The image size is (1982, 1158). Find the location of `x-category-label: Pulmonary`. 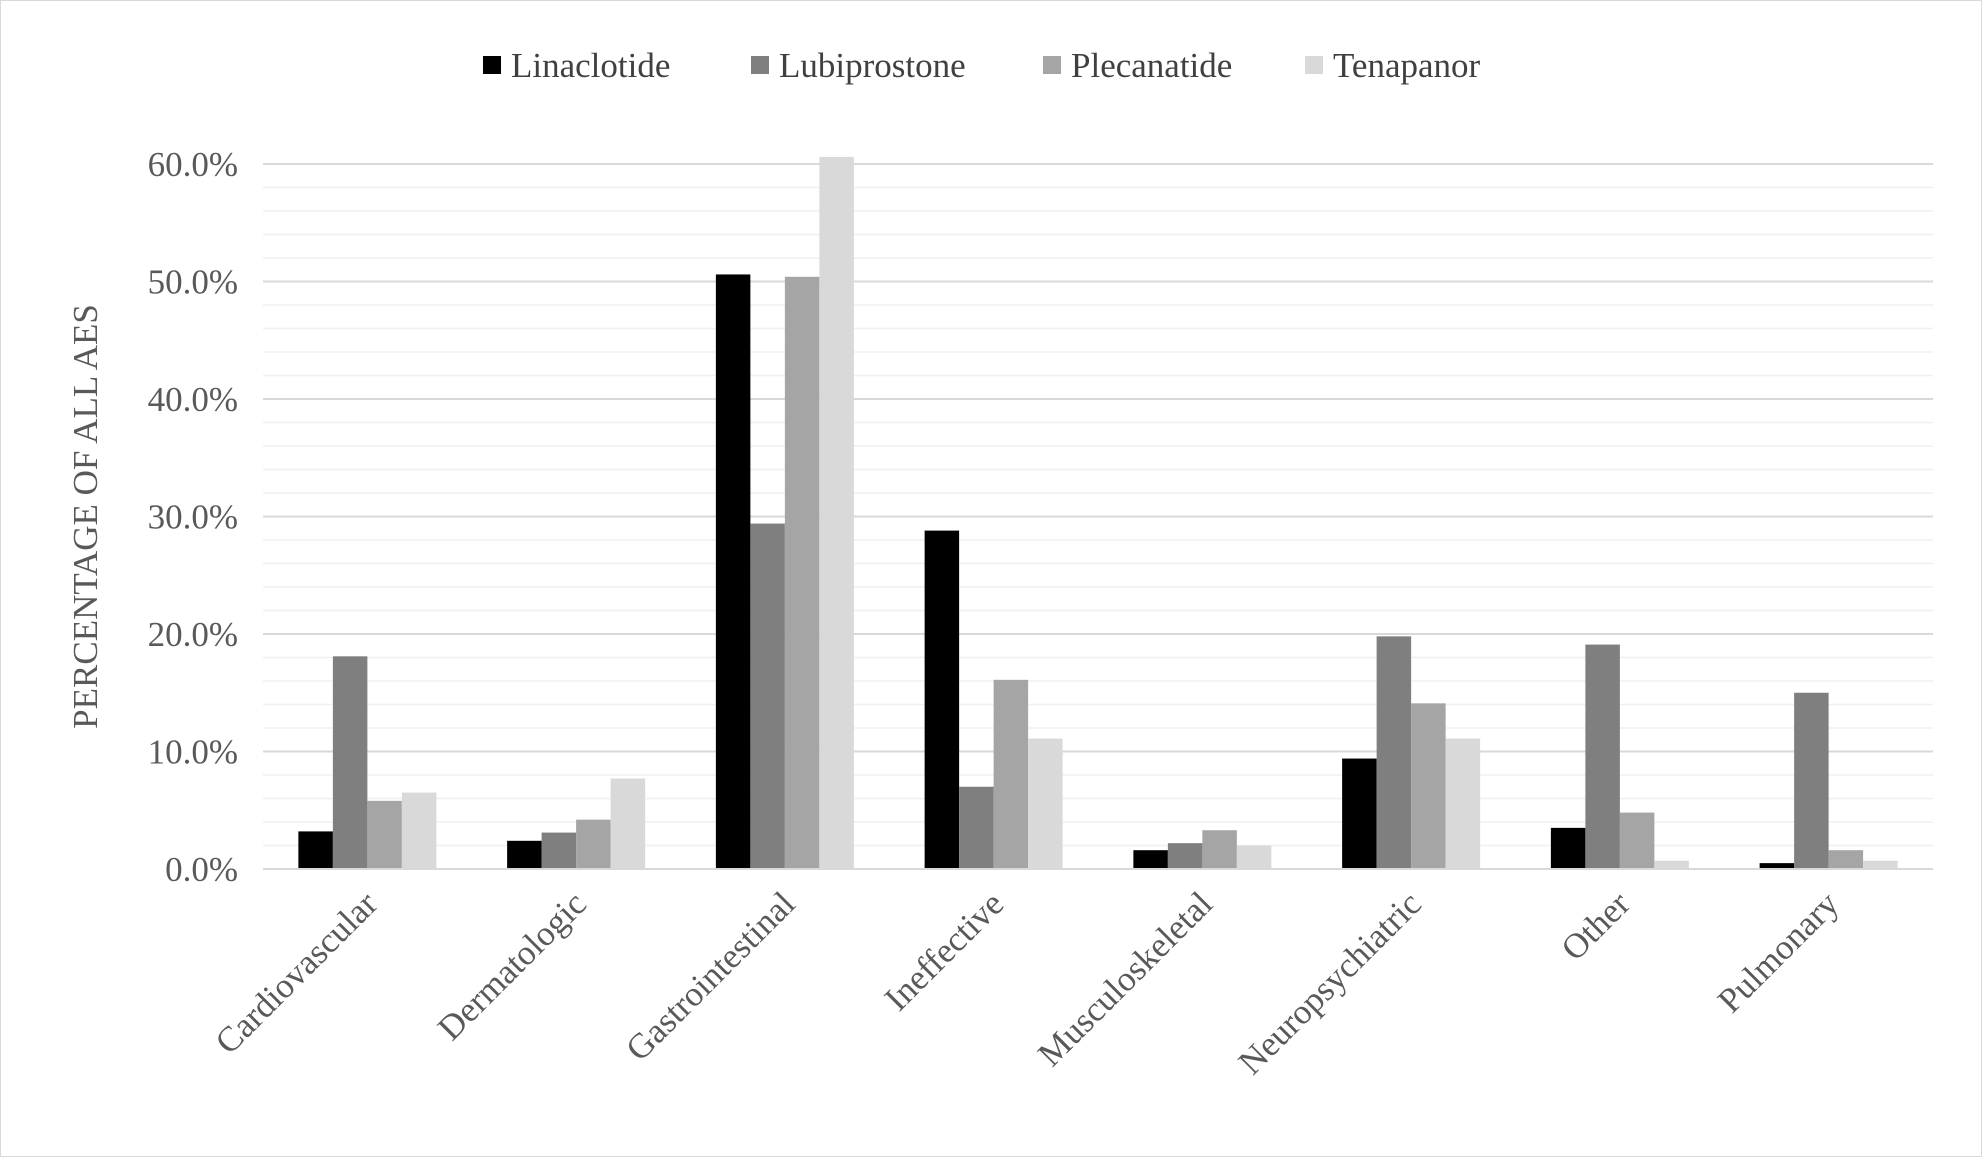

x-category-label: Pulmonary is located at coordinates (1778, 952).